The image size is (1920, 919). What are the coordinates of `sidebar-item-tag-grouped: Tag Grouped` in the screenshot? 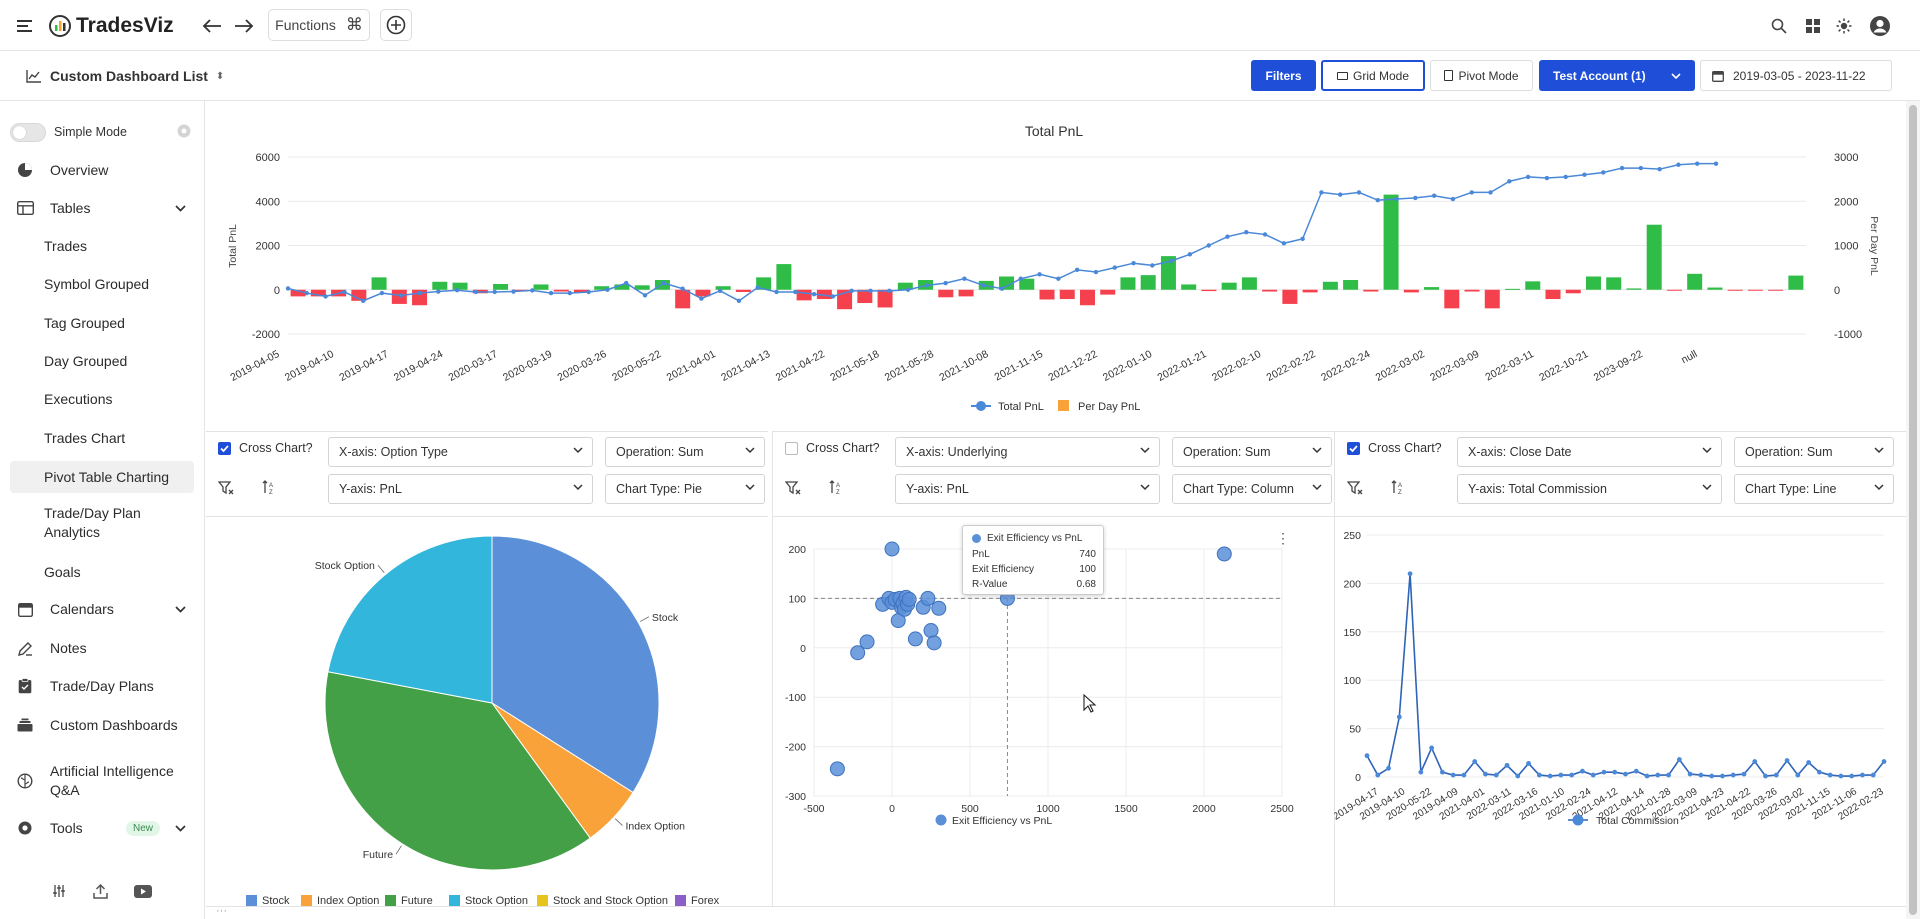 It's located at (84, 323).